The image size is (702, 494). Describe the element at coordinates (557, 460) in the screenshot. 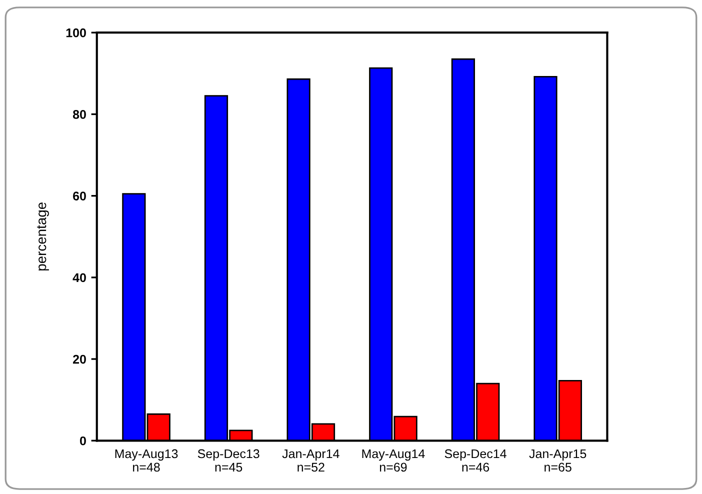

I see `x-tick-label: Jan-Apr15 n=65` at that location.